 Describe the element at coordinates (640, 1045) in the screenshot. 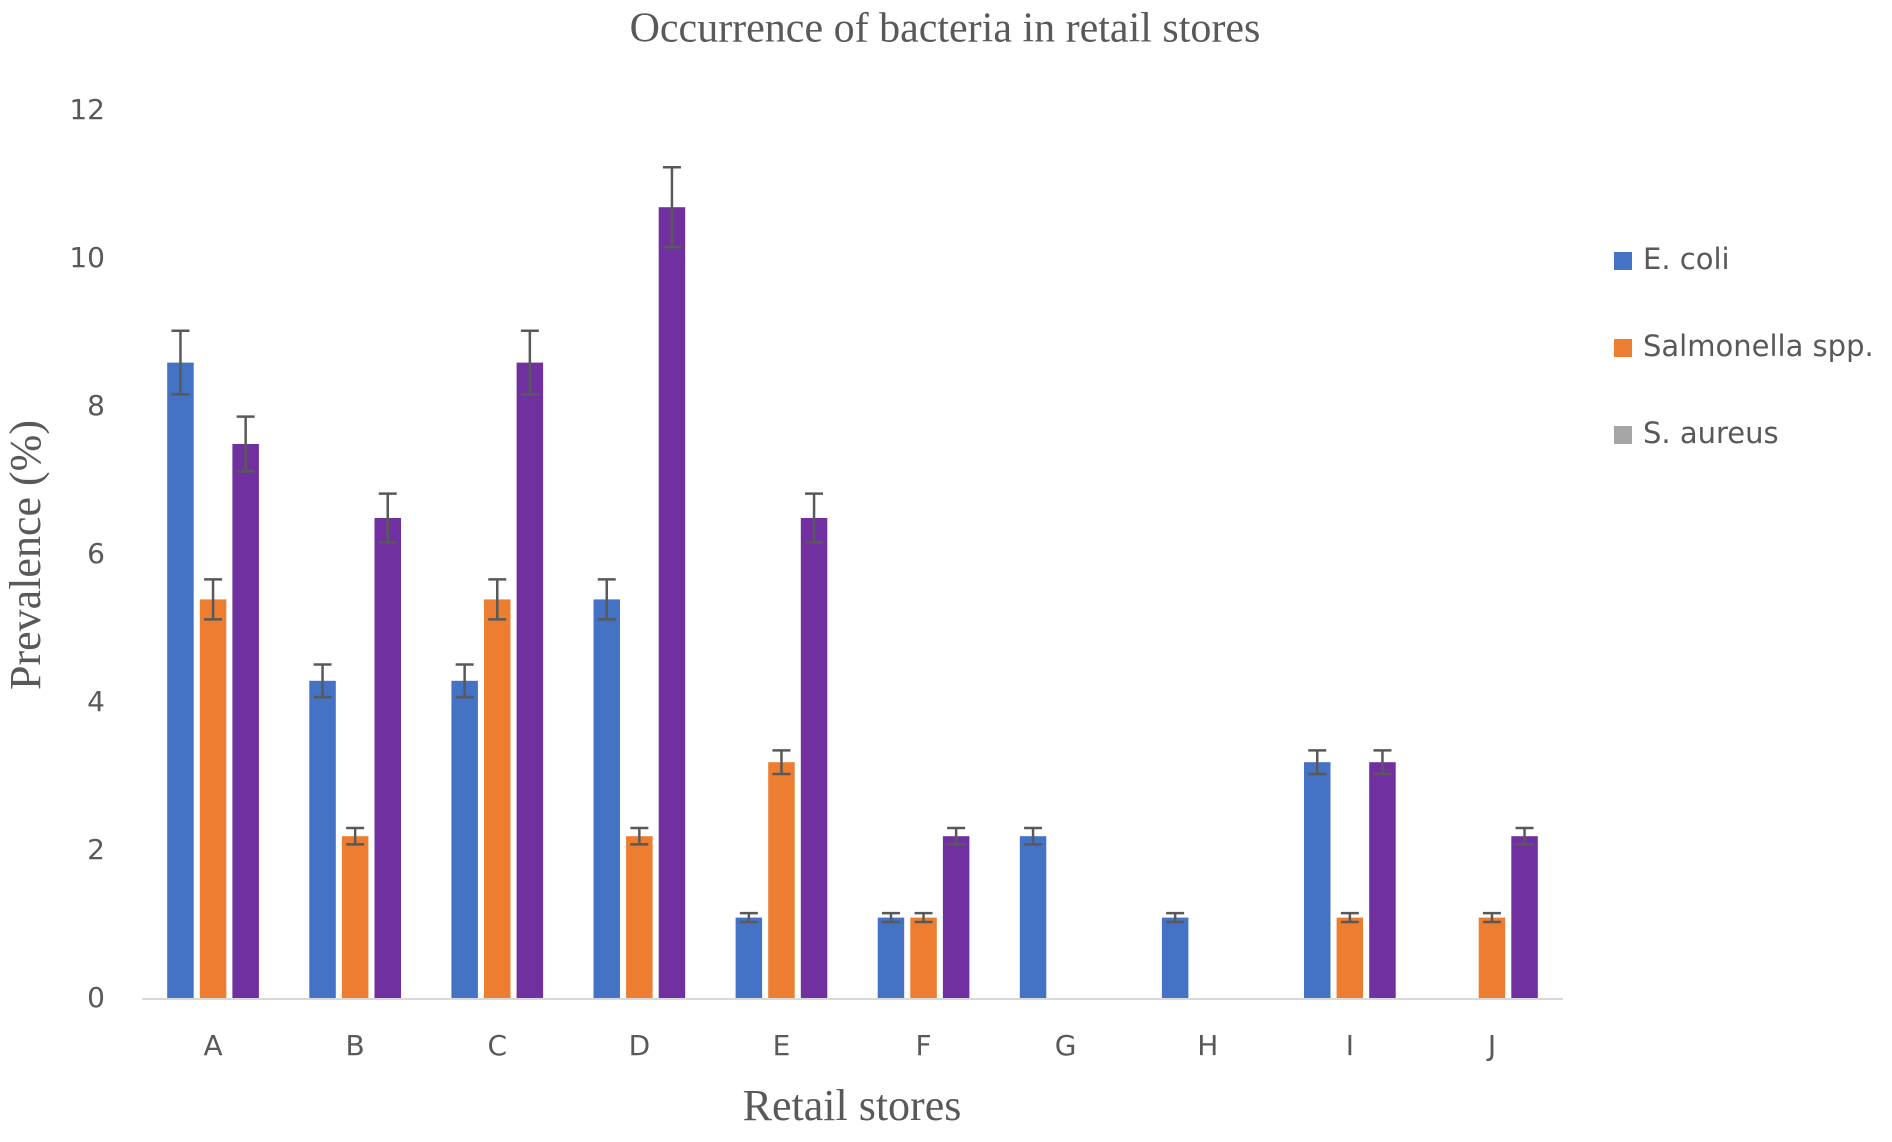

I see `x-tick-label: D` at that location.